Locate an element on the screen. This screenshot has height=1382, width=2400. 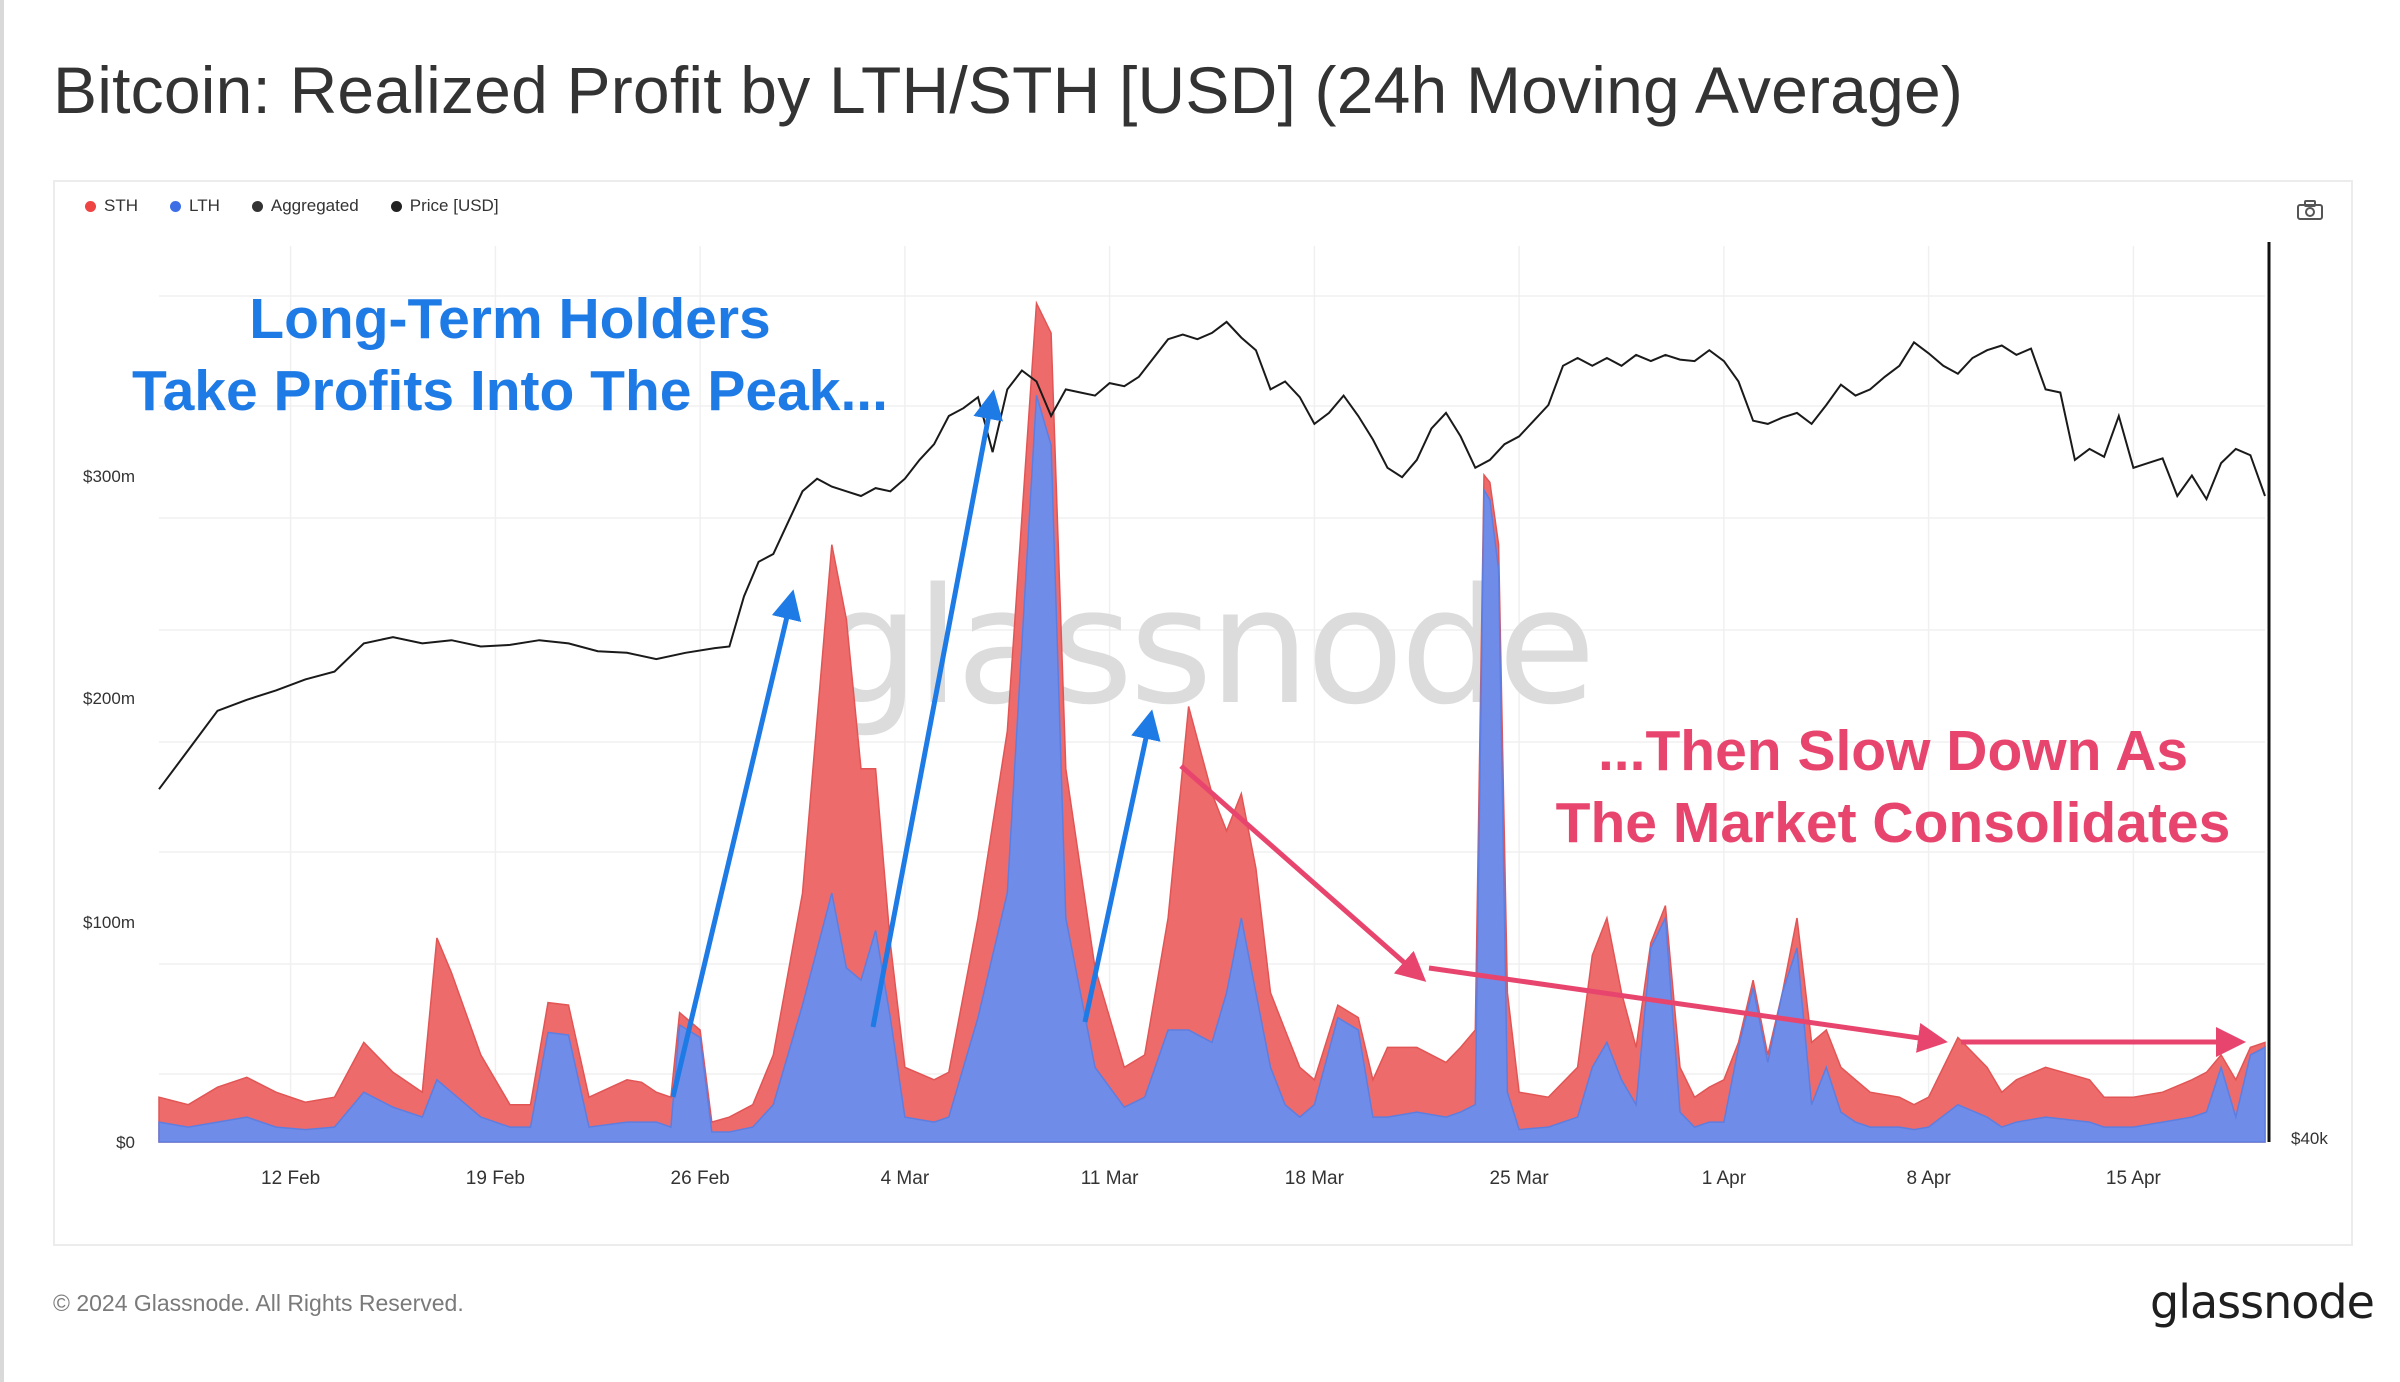
x-tick-label-9: 15 Apr is located at coordinates (2134, 1178).